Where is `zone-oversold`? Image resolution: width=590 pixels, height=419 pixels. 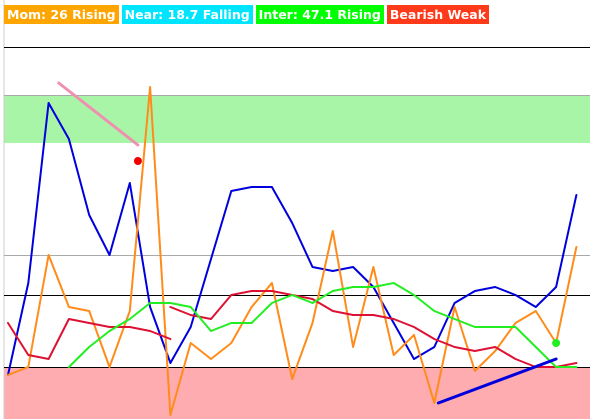 zone-oversold is located at coordinates (297, 393).